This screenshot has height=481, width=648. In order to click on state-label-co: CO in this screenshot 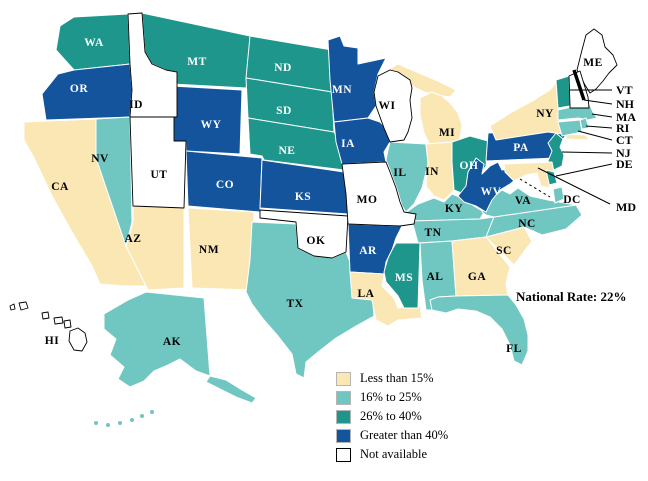, I will do `click(225, 185)`.